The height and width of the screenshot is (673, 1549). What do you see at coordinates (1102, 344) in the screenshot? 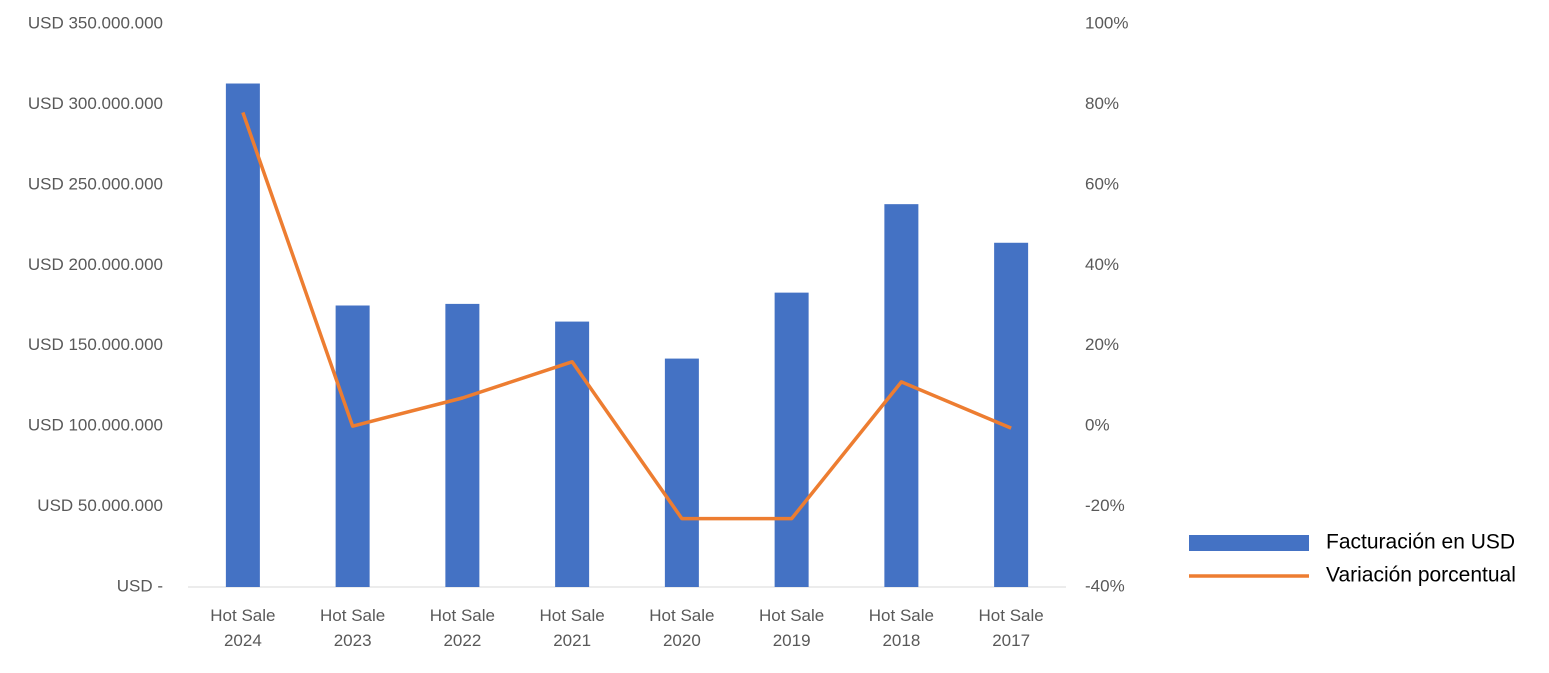
I see `y2-tick-label: 20%` at bounding box center [1102, 344].